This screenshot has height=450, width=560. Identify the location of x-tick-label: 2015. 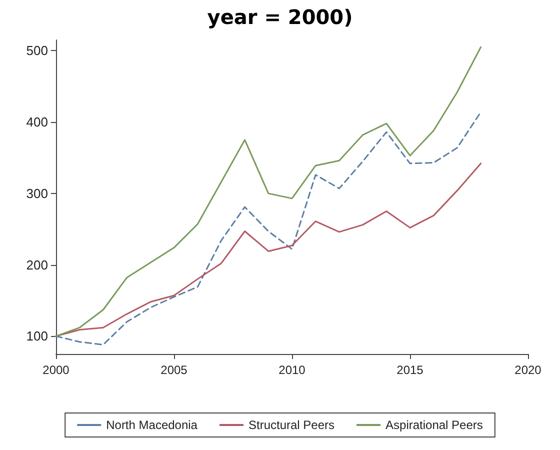
(410, 370).